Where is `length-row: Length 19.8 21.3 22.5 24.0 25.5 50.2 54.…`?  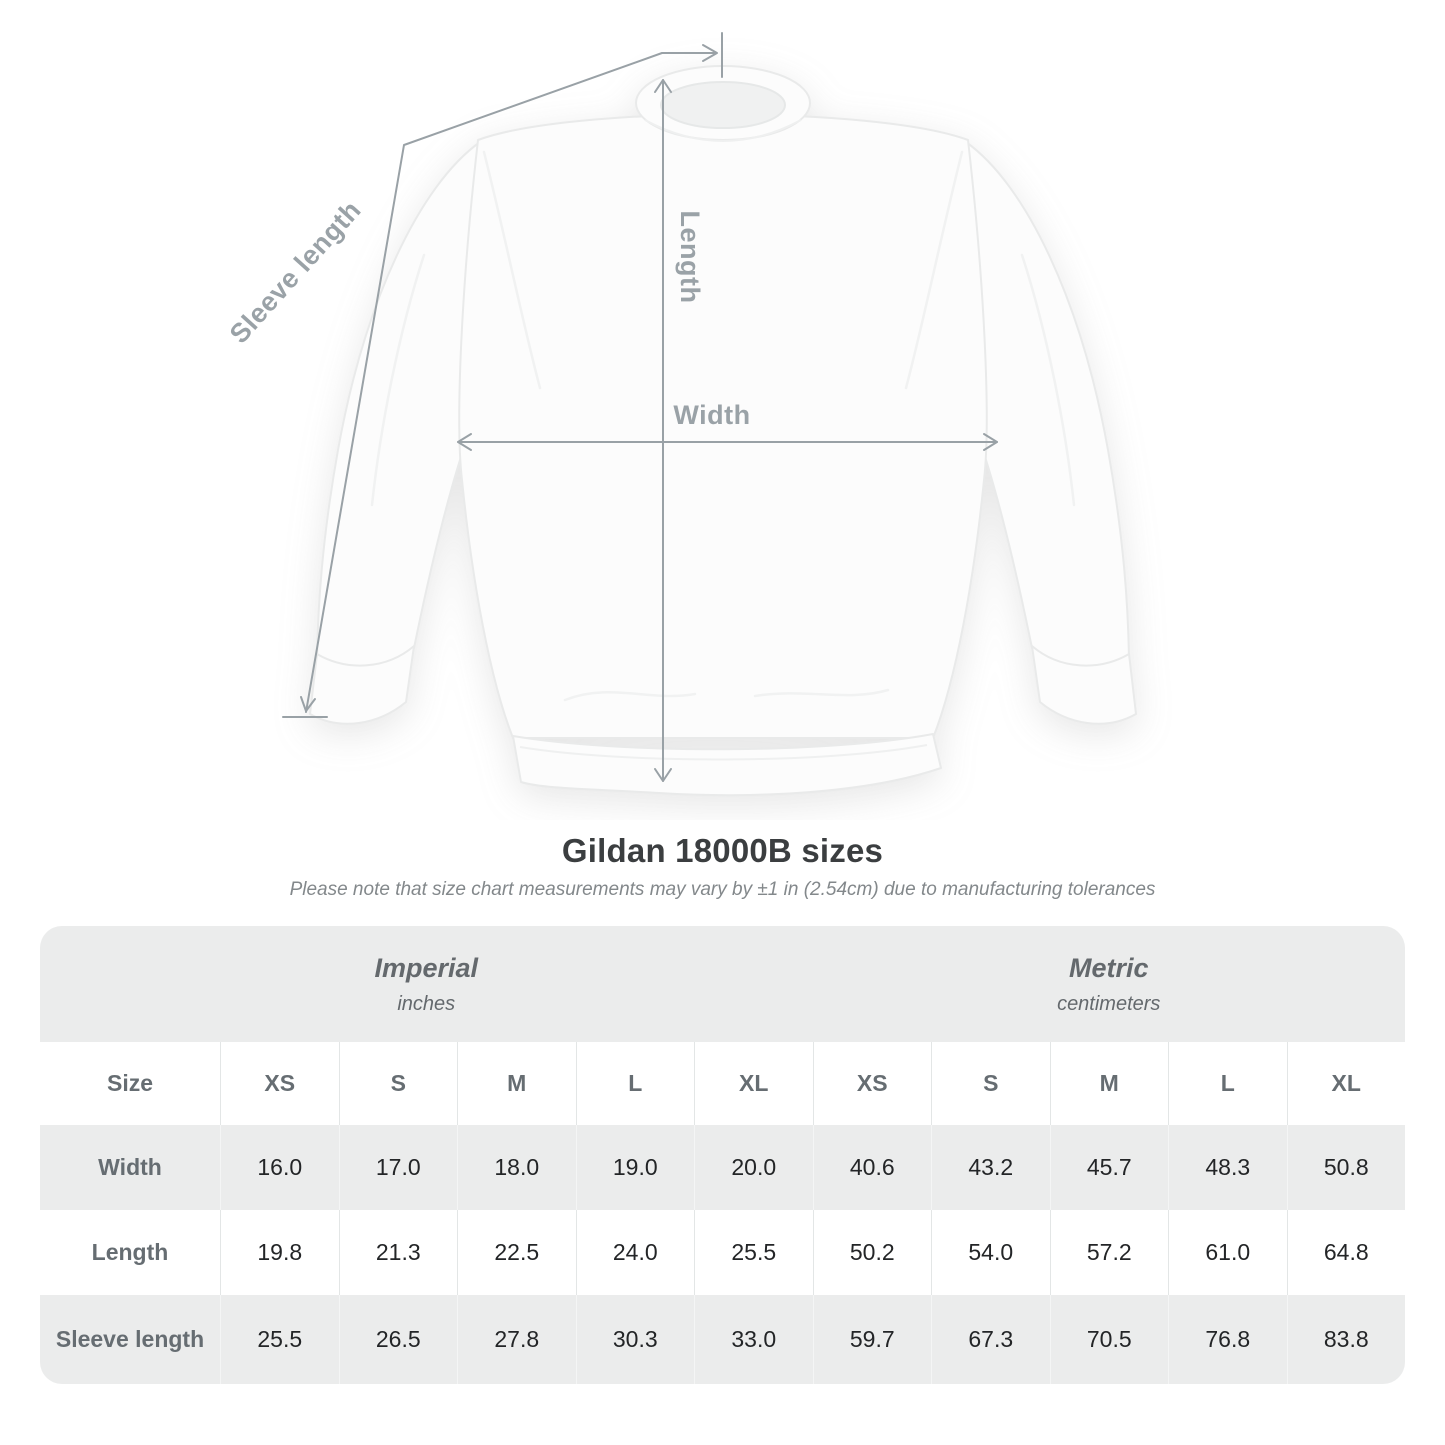 length-row: Length 19.8 21.3 22.5 24.0 25.5 50.2 54.… is located at coordinates (722, 1252).